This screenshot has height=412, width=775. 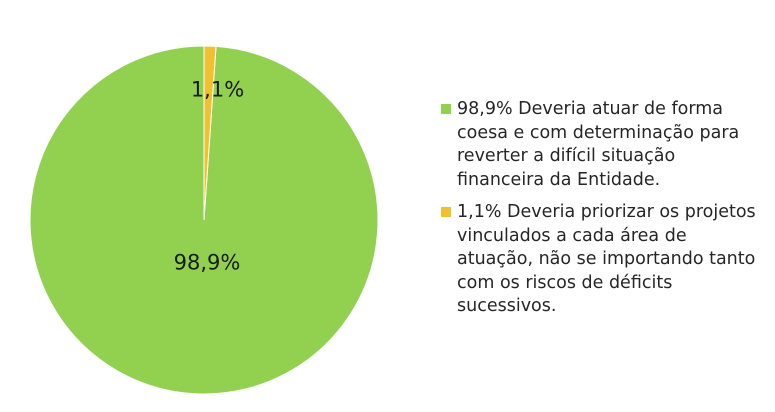 I want to click on data-label-slice-1: 1,1%, so click(x=217, y=89).